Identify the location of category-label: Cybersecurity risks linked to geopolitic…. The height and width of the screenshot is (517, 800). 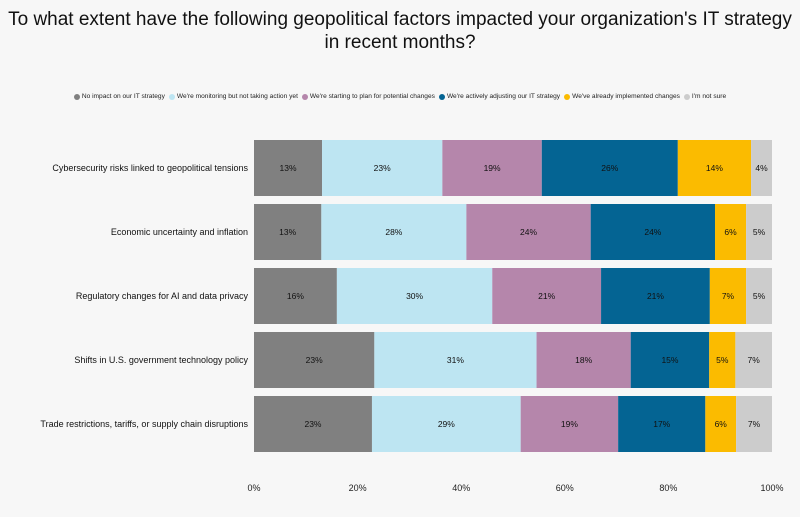
(150, 168).